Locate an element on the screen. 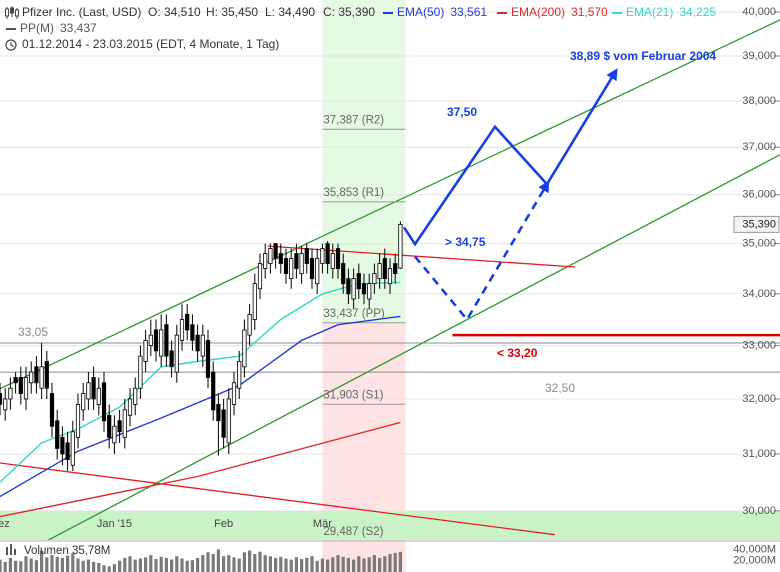 The width and height of the screenshot is (780, 572). projections is located at coordinates (510, 195).